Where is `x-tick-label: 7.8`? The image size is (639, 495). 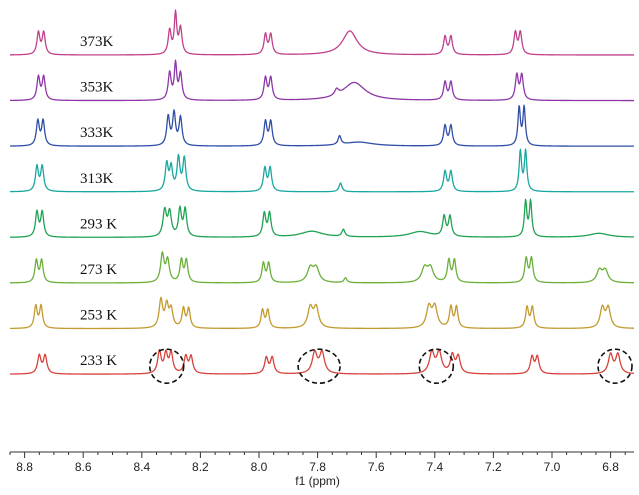
x-tick-label: 7.8 is located at coordinates (317, 467).